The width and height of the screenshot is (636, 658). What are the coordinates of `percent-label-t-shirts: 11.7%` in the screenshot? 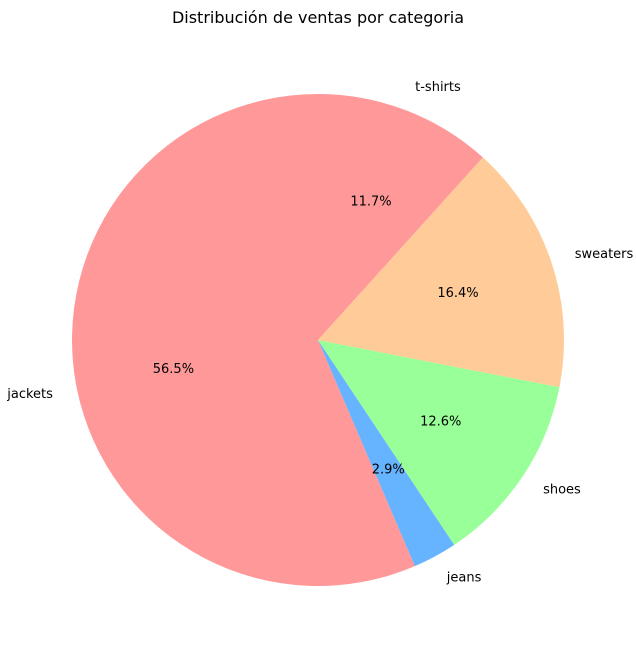 It's located at (370, 202).